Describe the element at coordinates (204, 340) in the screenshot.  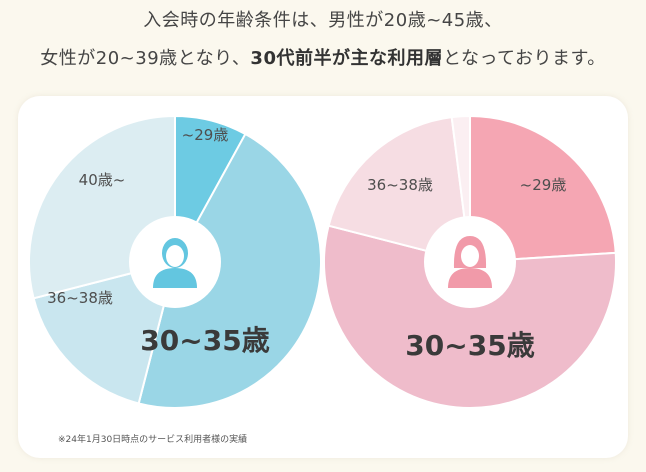
I see `pie-1-label-2: 30~35歳` at that location.